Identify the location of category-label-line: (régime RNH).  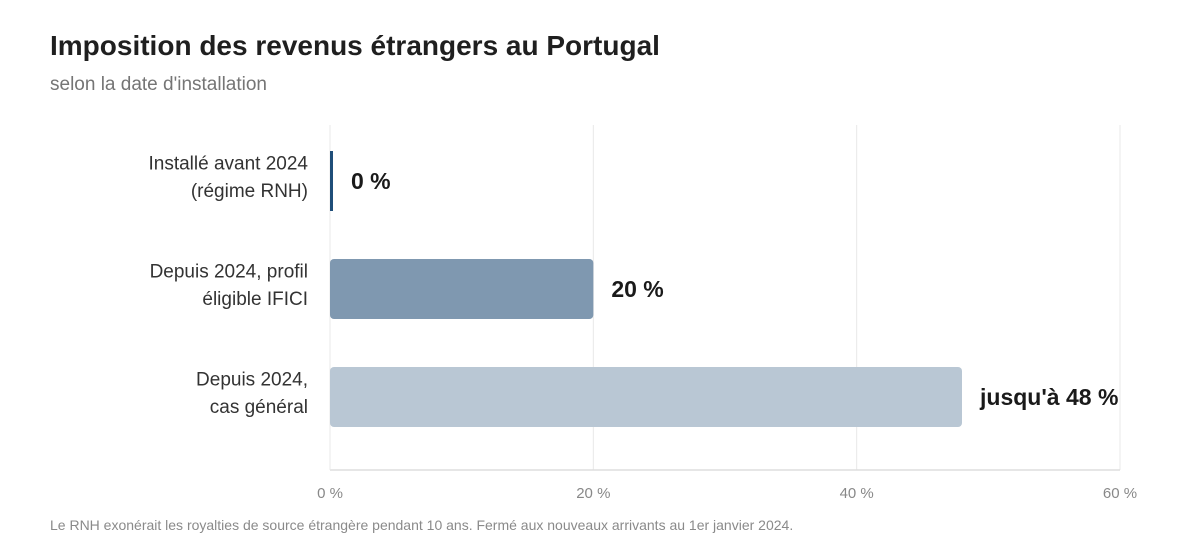
(249, 191).